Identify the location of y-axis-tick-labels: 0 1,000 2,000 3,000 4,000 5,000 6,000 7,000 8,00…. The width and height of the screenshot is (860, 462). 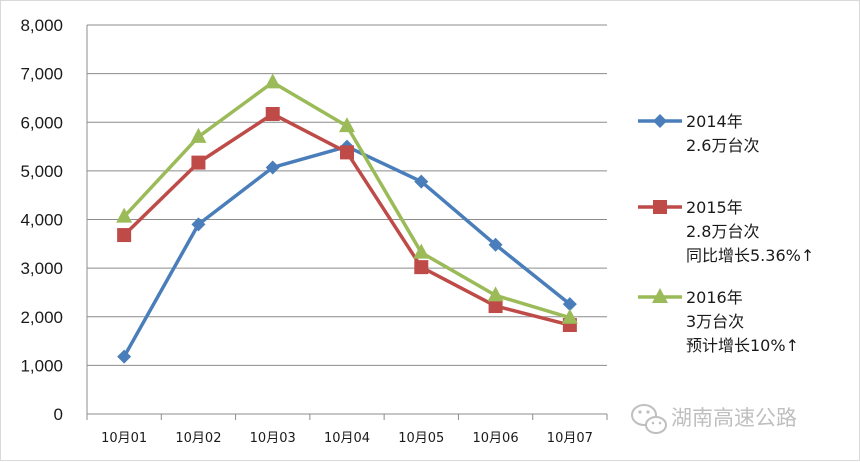
(41, 220).